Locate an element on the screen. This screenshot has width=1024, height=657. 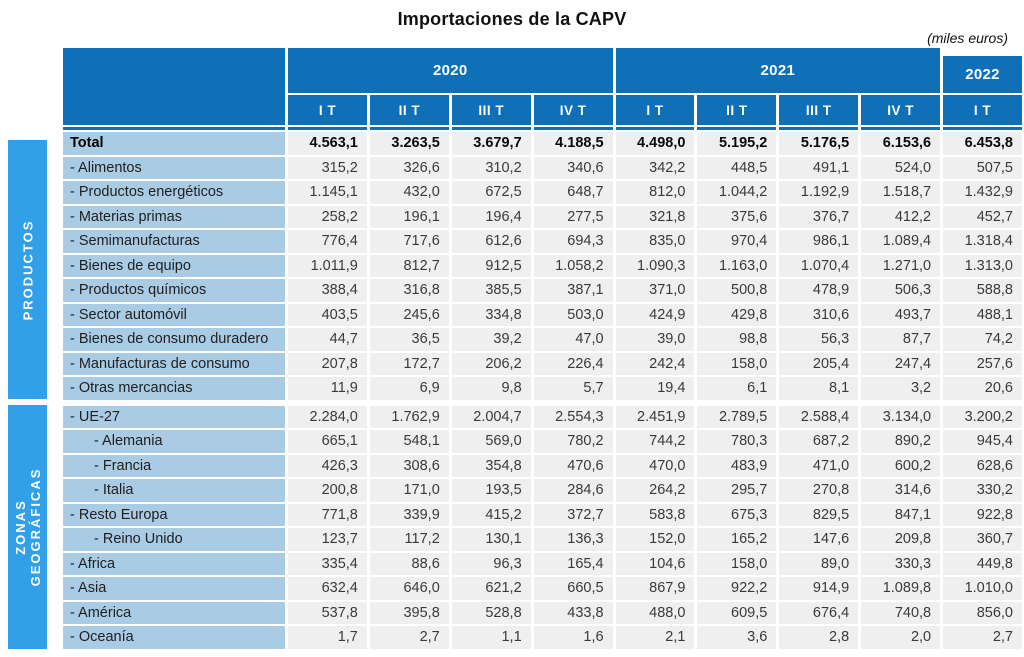
value-cell: 96,3 is located at coordinates (491, 563).